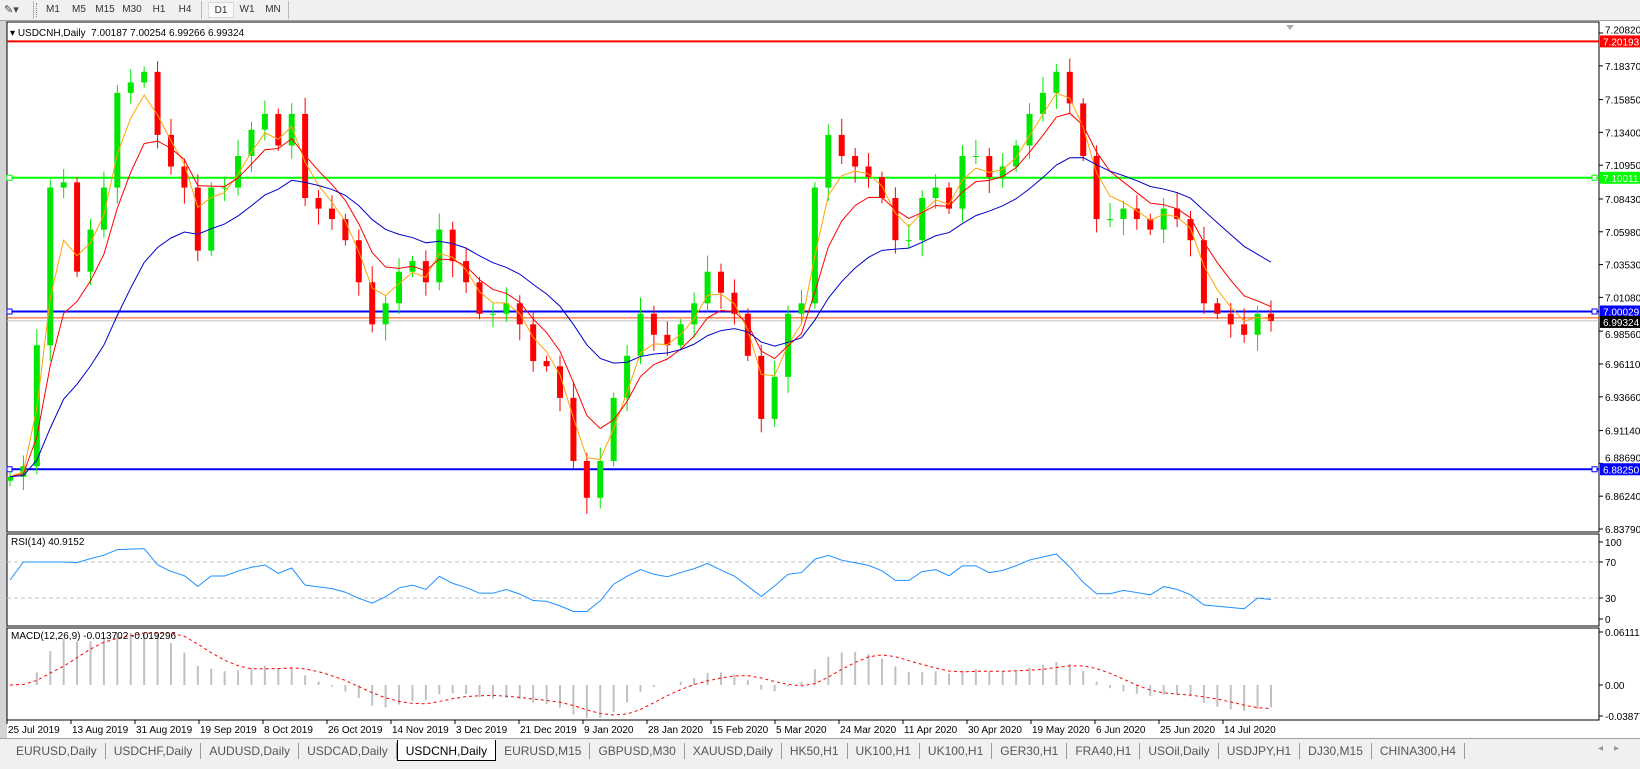  Describe the element at coordinates (1104, 751) in the screenshot. I see `chart-tab: FRA40,H1` at that location.